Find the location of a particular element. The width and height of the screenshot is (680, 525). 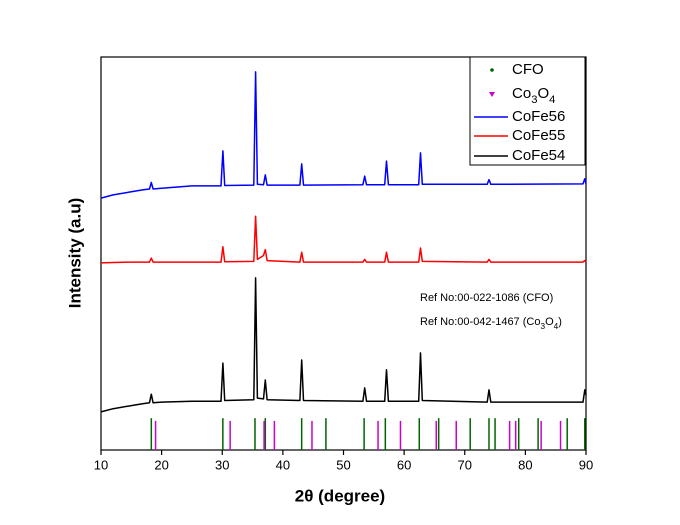

x-tick-label: 70 is located at coordinates (465, 464).